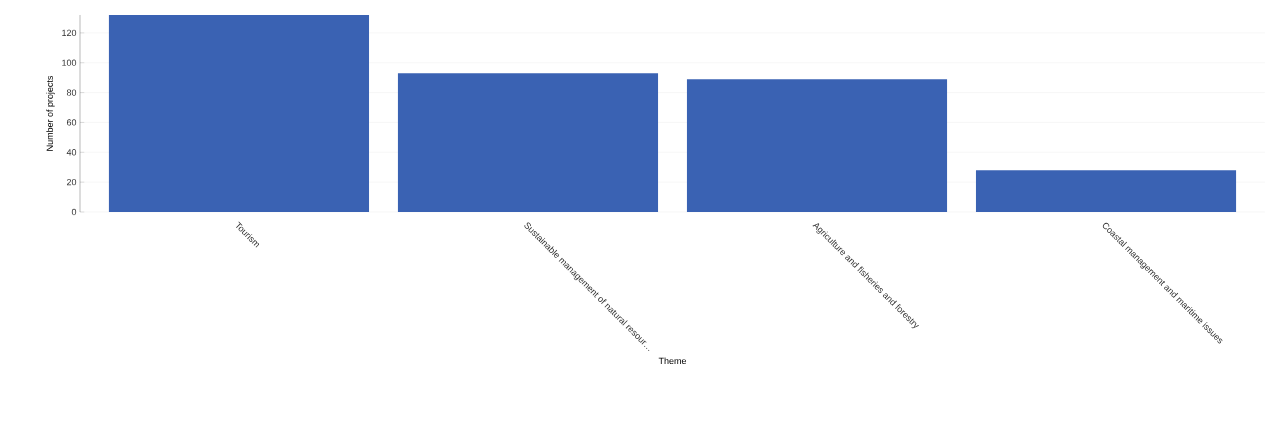 Image resolution: width=1286 pixels, height=438 pixels. I want to click on x-axis-title: Theme, so click(672, 361).